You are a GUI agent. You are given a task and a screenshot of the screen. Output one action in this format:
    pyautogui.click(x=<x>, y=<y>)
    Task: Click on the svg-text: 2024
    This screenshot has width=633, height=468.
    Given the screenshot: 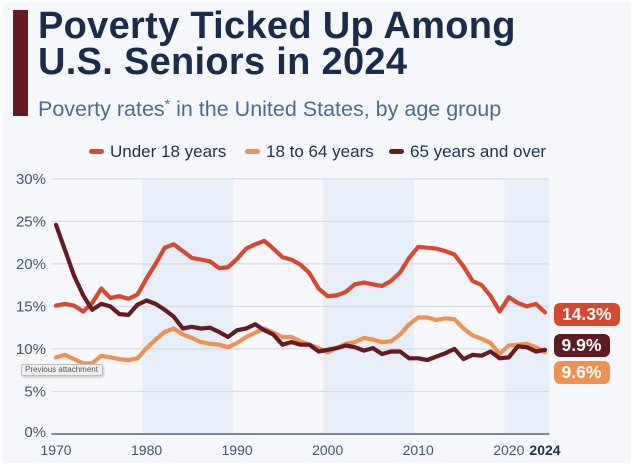 What is the action you would take?
    pyautogui.click(x=544, y=450)
    